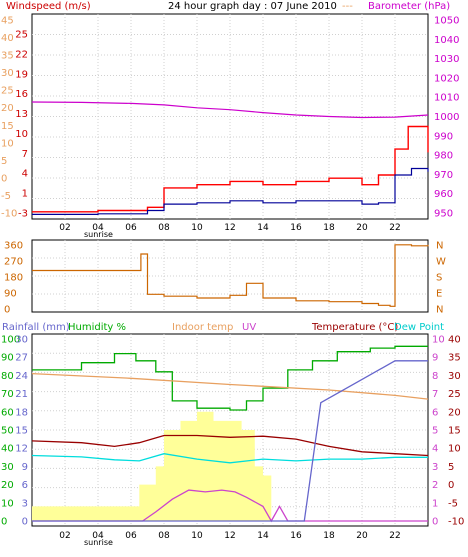 Image resolution: width=468 pixels, height=557 pixels. Describe the element at coordinates (7, 394) in the screenshot. I see `hum-tick-3: 70` at that location.